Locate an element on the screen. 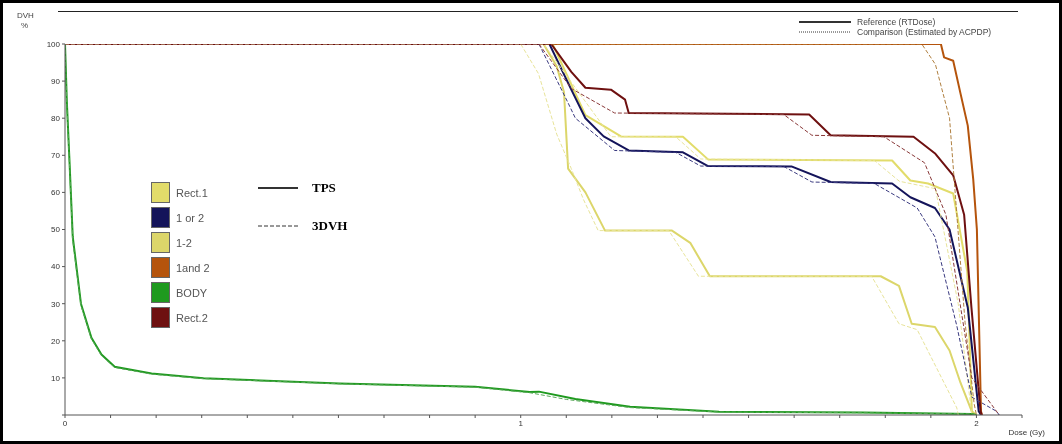  y-tick-label: 20 is located at coordinates (56, 341).